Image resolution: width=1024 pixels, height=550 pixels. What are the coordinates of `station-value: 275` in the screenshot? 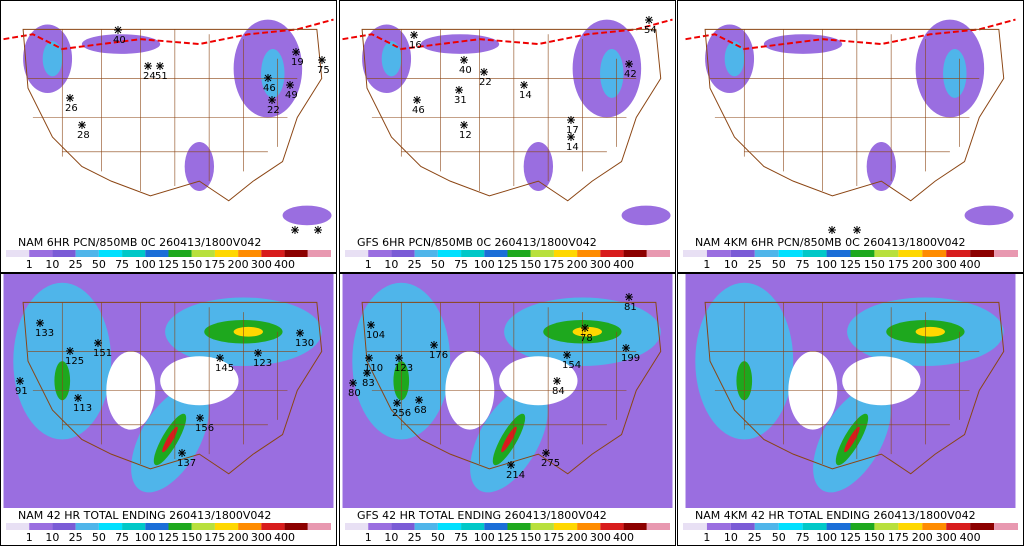 It's located at (550, 463).